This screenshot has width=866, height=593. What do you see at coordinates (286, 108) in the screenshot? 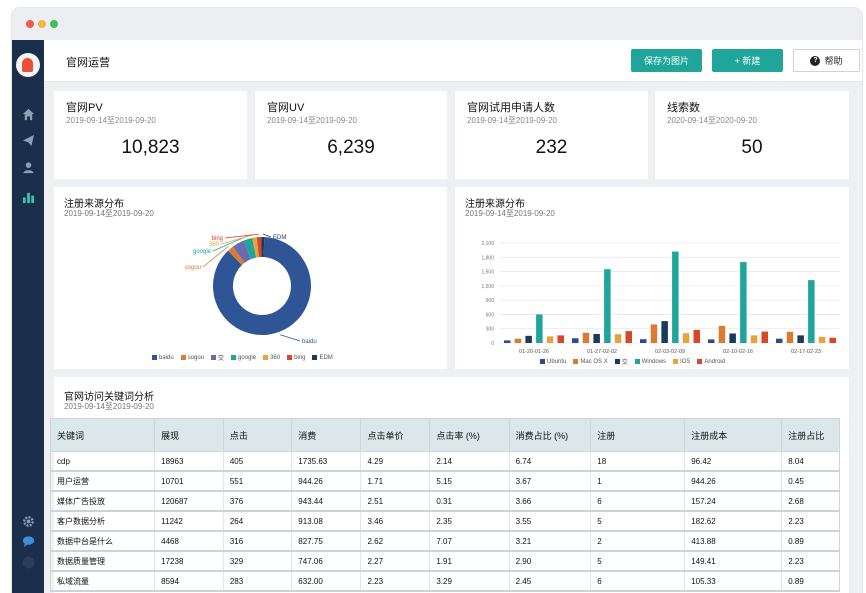
I see `stat-title: 官网UV` at bounding box center [286, 108].